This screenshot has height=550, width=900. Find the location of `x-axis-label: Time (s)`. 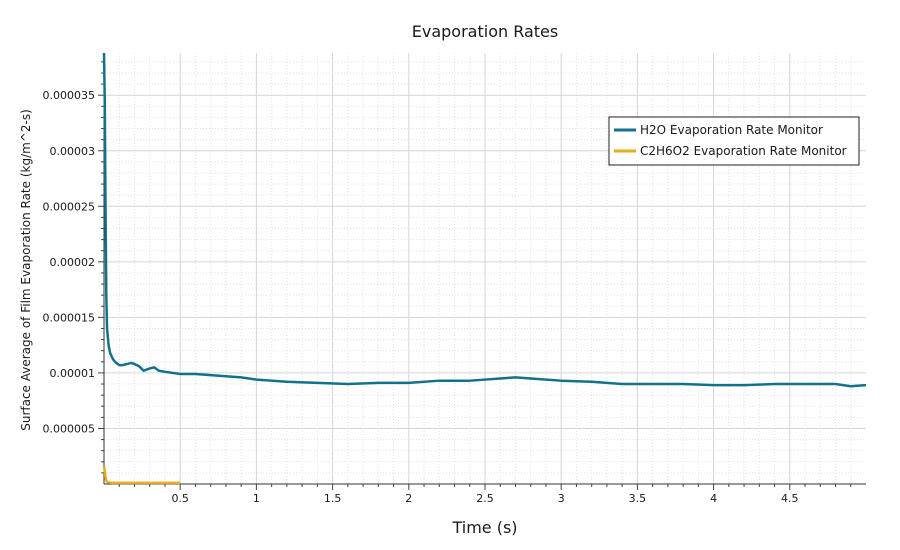

x-axis-label: Time (s) is located at coordinates (484, 527).